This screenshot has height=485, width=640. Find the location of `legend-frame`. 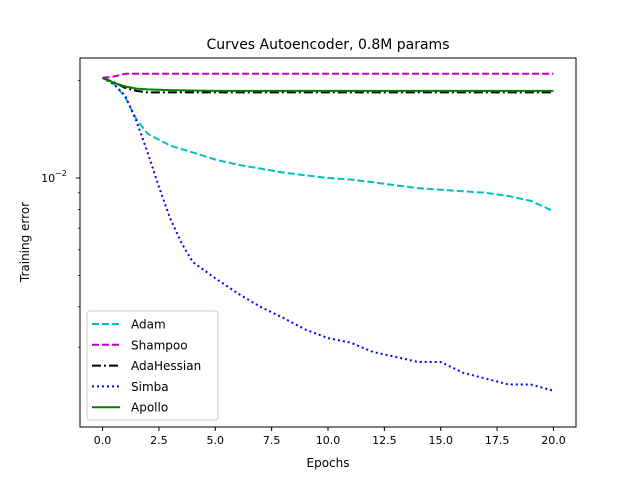

legend-frame is located at coordinates (152, 365).